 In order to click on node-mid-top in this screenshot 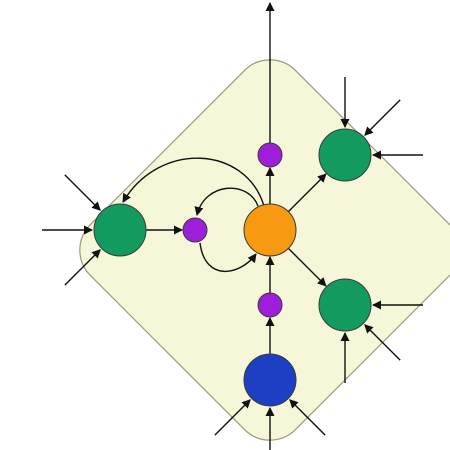, I will do `click(270, 155)`.